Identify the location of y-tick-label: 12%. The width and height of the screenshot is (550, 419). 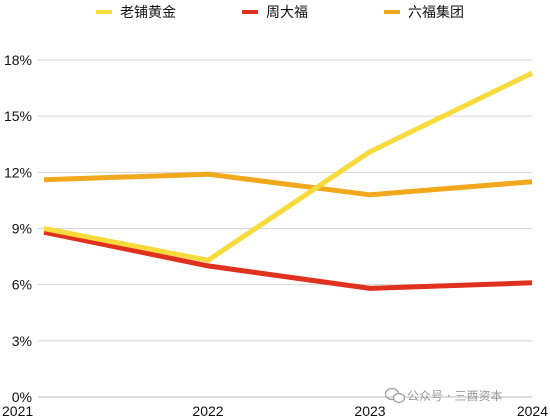
(18, 172).